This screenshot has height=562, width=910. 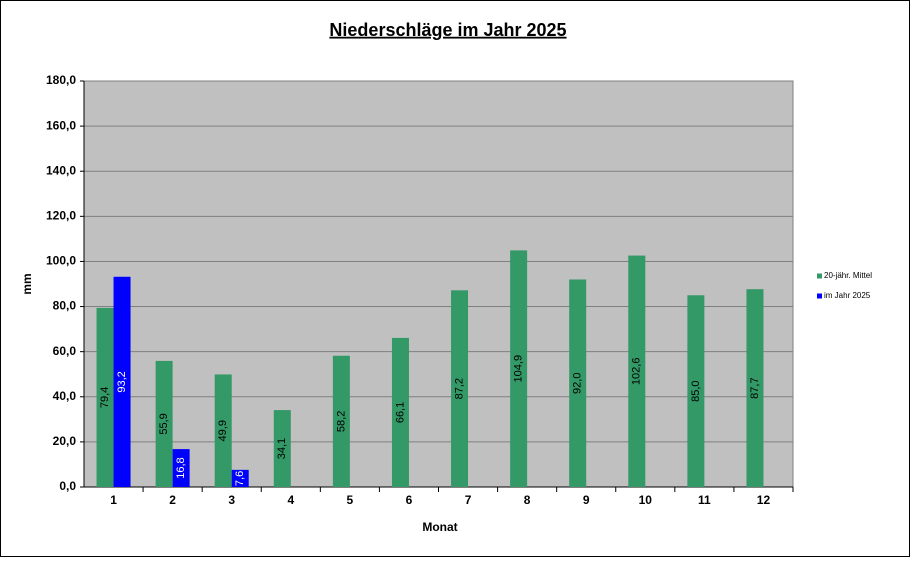 What do you see at coordinates (61, 170) in the screenshot?
I see `y-tick-label: 140,0` at bounding box center [61, 170].